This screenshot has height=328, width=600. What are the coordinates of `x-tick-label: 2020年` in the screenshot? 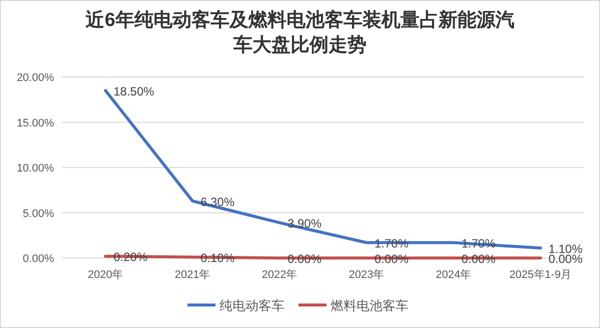 It's located at (106, 275).